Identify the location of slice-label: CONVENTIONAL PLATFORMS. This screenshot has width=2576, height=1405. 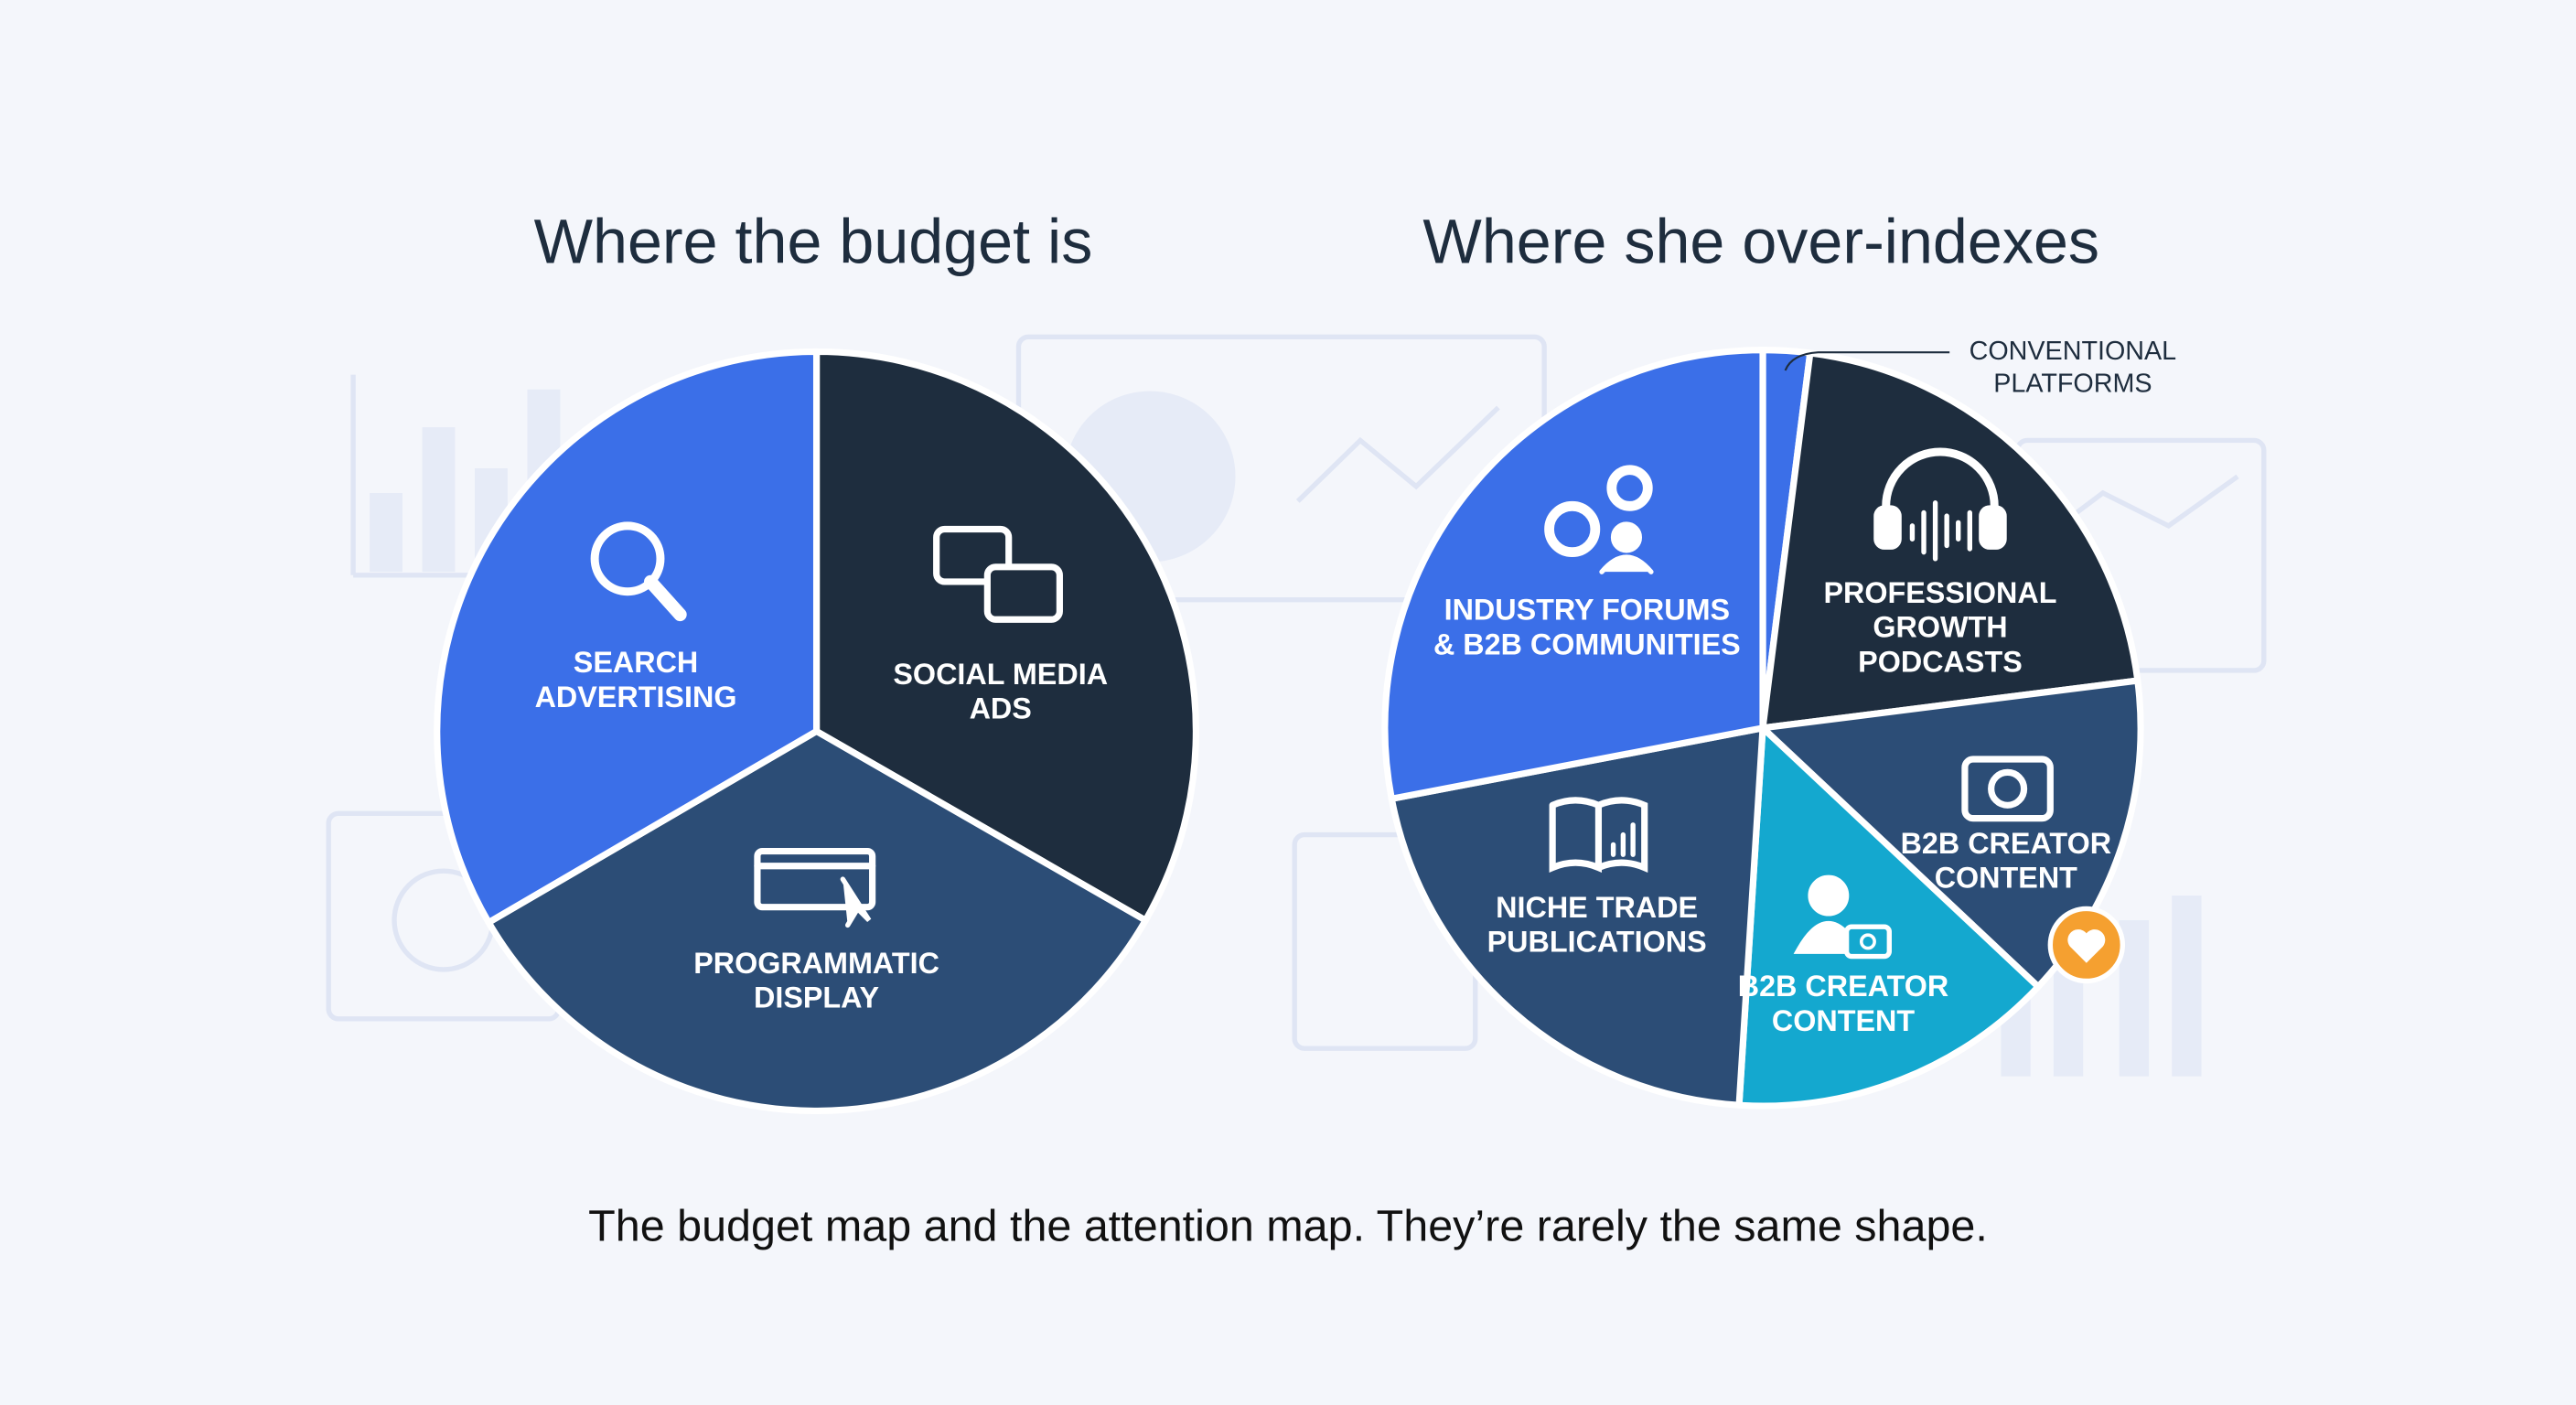
(2073, 368).